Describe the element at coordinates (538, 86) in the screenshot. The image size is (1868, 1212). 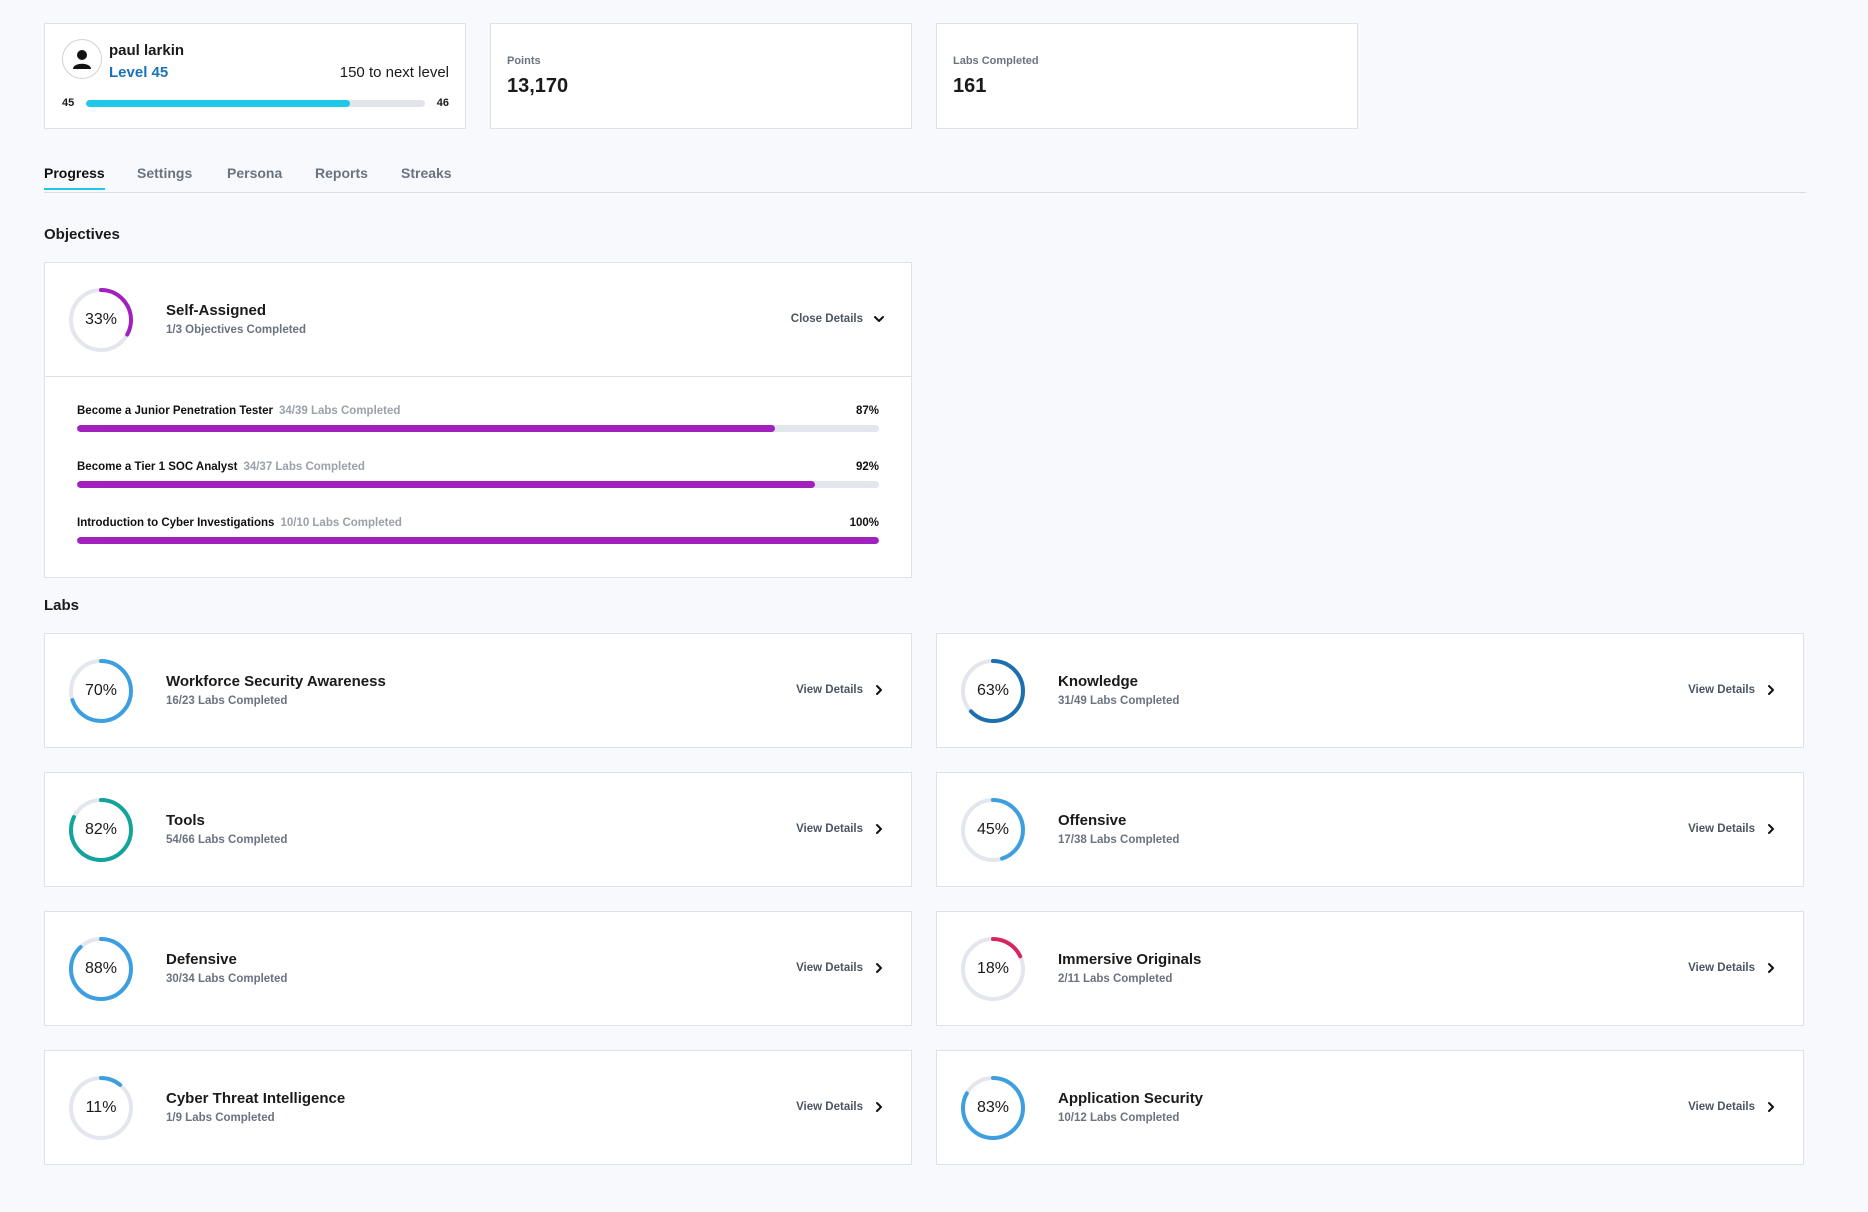
I see `points-value: 13,170` at that location.